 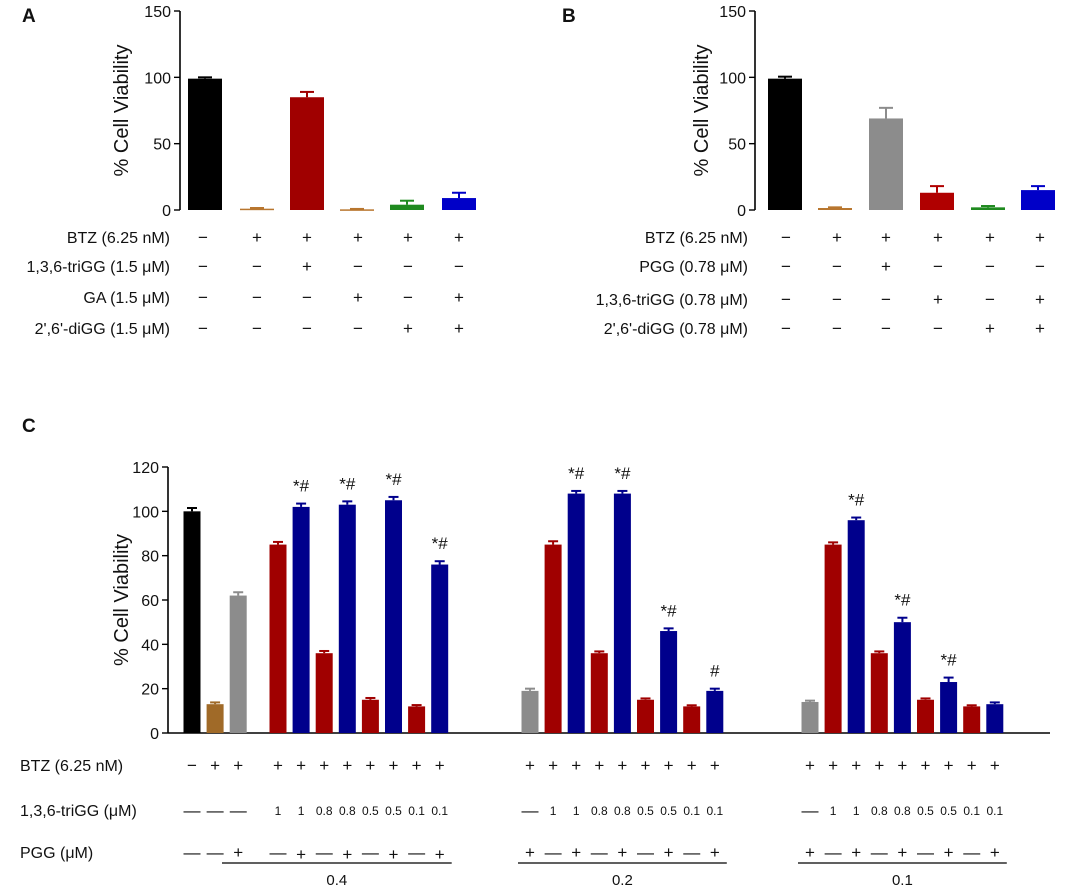 What do you see at coordinates (150, 690) in the screenshot?
I see `y-tick-label: 20` at bounding box center [150, 690].